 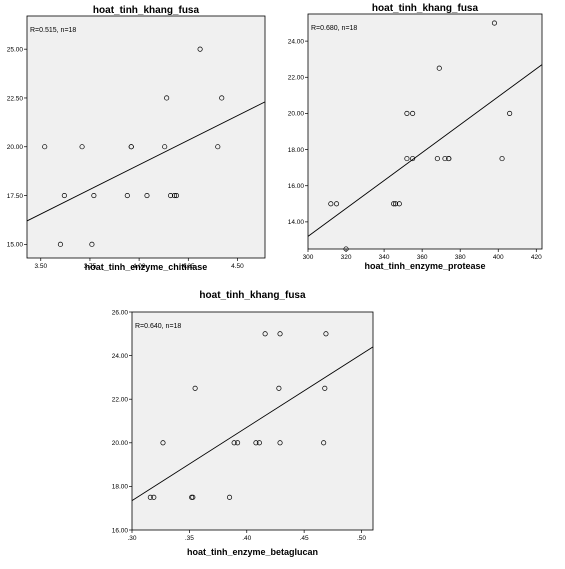 What do you see at coordinates (139, 266) in the screenshot?
I see `x-tick-label: 4.00` at bounding box center [139, 266].